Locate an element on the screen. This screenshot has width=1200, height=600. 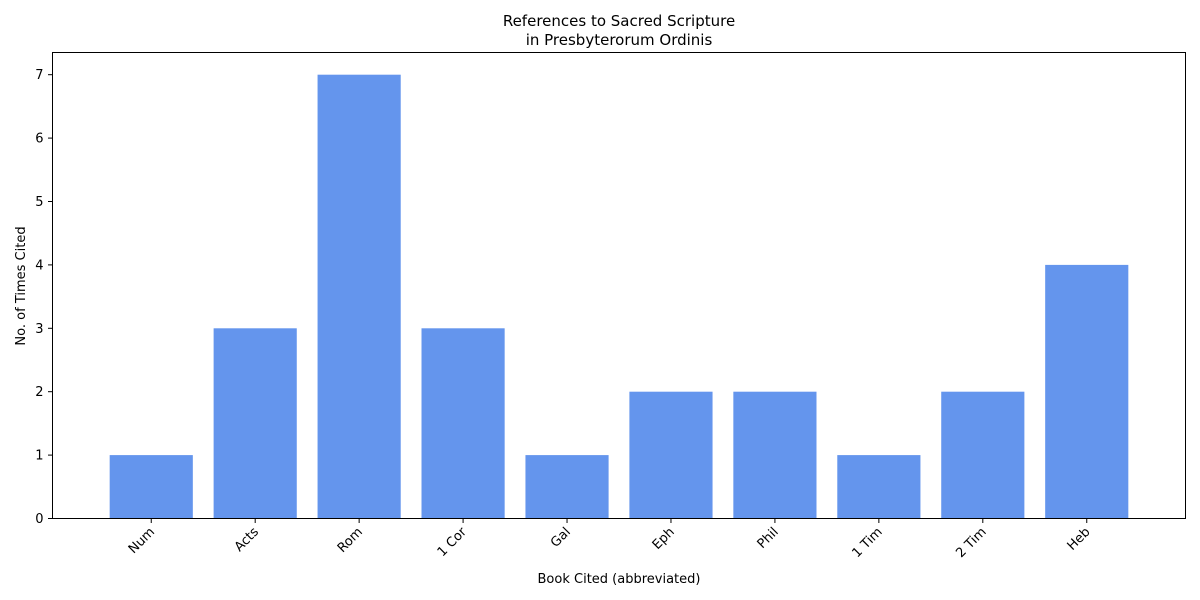
x-tick-label: 1 Cor is located at coordinates (453, 542).